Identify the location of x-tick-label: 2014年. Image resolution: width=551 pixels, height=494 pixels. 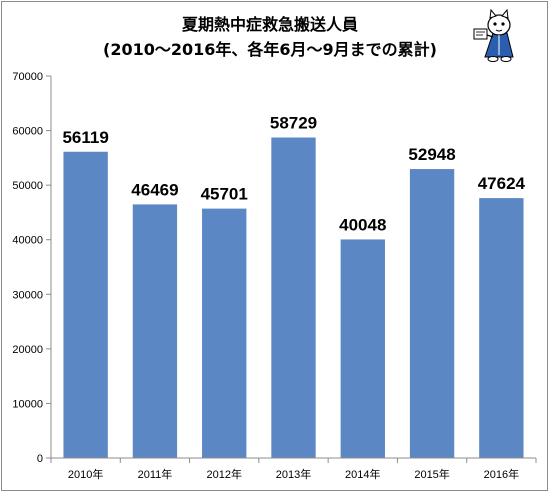
(362, 474).